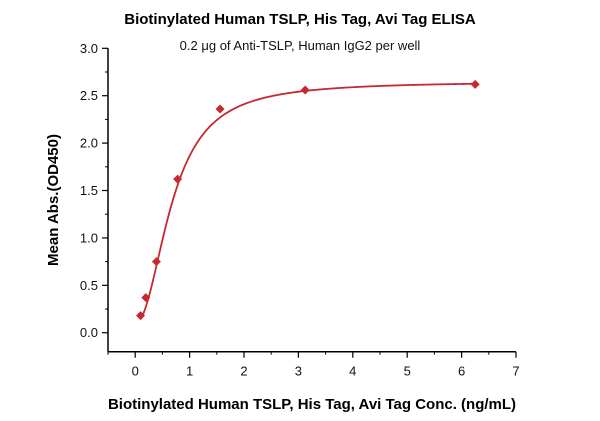 Image resolution: width=600 pixels, height=421 pixels. What do you see at coordinates (89, 48) in the screenshot?
I see `y-tick-label: 3.0` at bounding box center [89, 48].